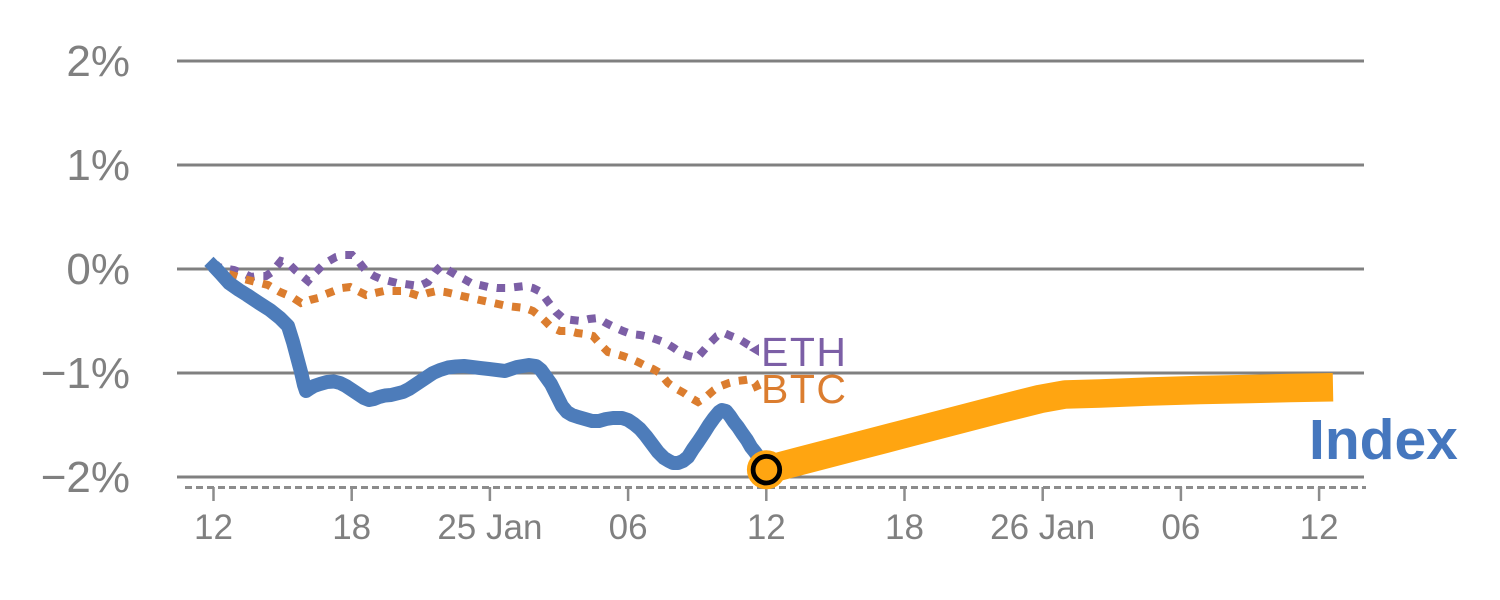 This screenshot has height=600, width=1500. Describe the element at coordinates (85, 373) in the screenshot. I see `svg-text: −1%` at that location.